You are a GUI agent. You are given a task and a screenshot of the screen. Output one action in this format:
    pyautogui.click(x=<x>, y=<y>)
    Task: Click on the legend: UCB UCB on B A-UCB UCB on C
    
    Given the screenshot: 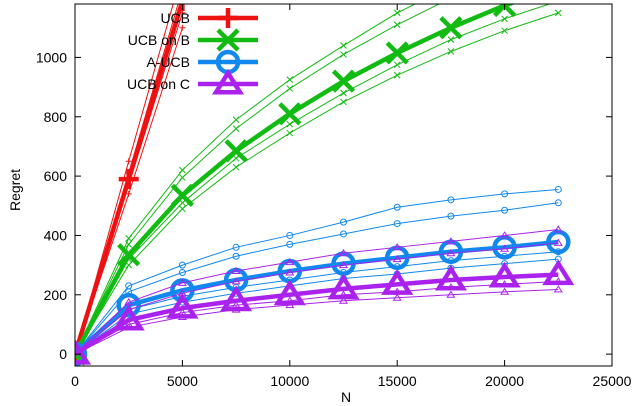 What is the action you would take?
    pyautogui.click(x=192, y=51)
    